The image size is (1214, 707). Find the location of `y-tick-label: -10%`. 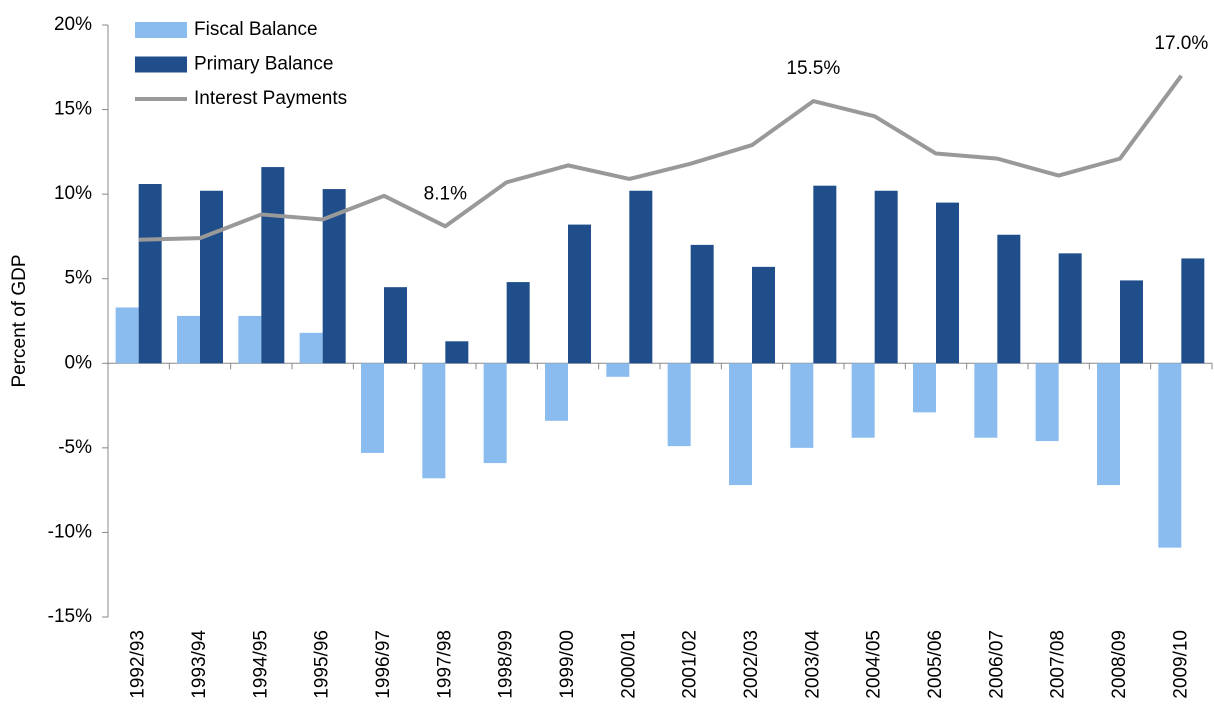

y-tick-label: -10% is located at coordinates (70, 531).